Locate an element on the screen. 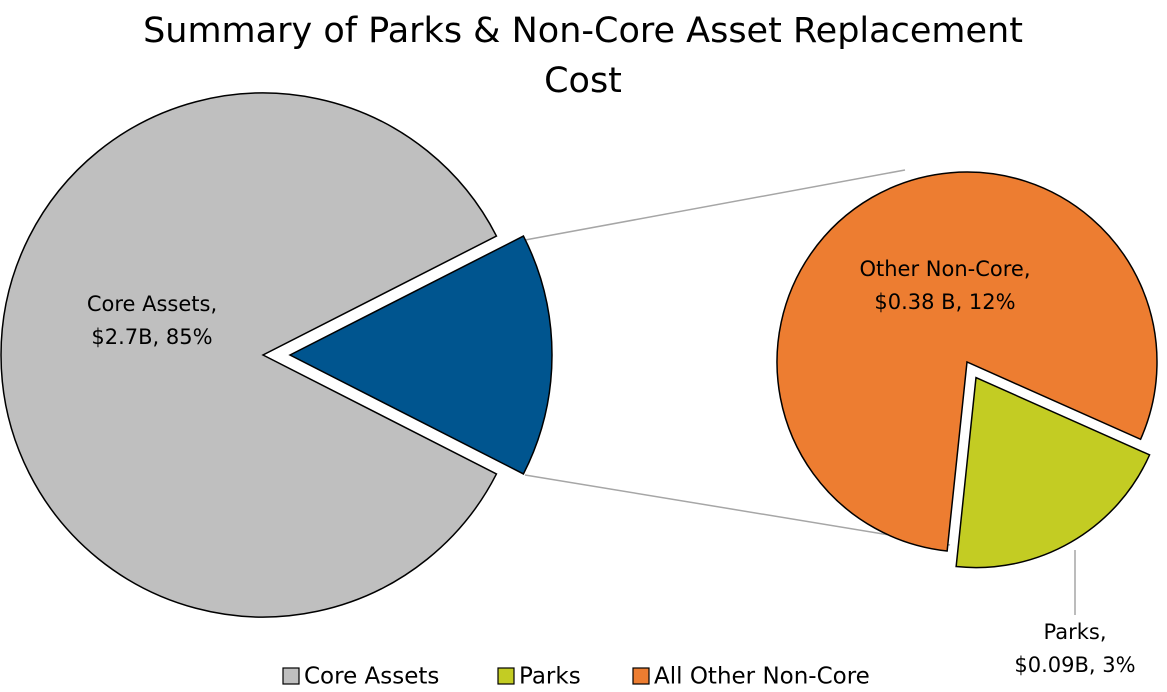 The height and width of the screenshot is (692, 1167). data-label: $0.09B, 3% is located at coordinates (1074, 665).